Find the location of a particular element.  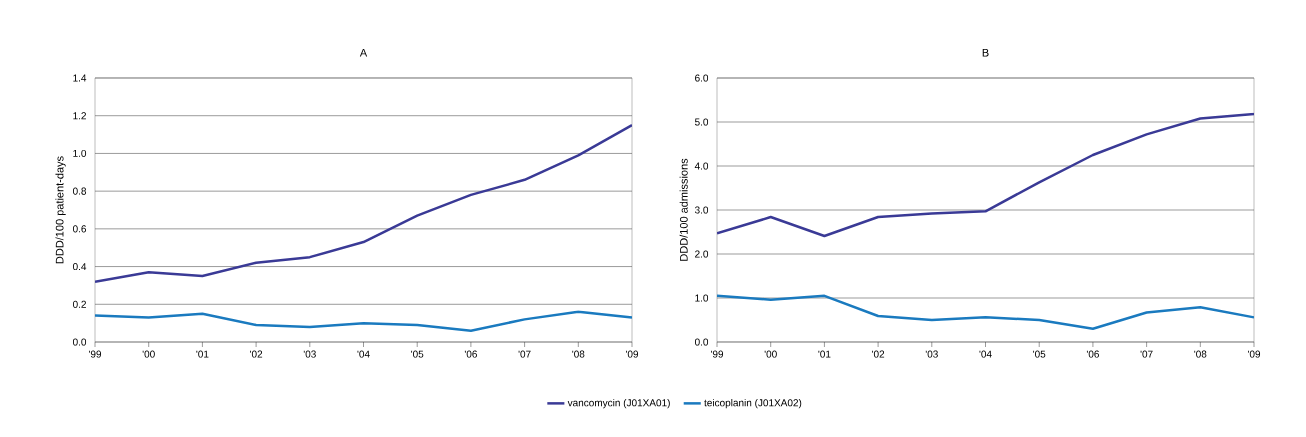

y-axis-title: DDD/100 admissions is located at coordinates (683, 209).